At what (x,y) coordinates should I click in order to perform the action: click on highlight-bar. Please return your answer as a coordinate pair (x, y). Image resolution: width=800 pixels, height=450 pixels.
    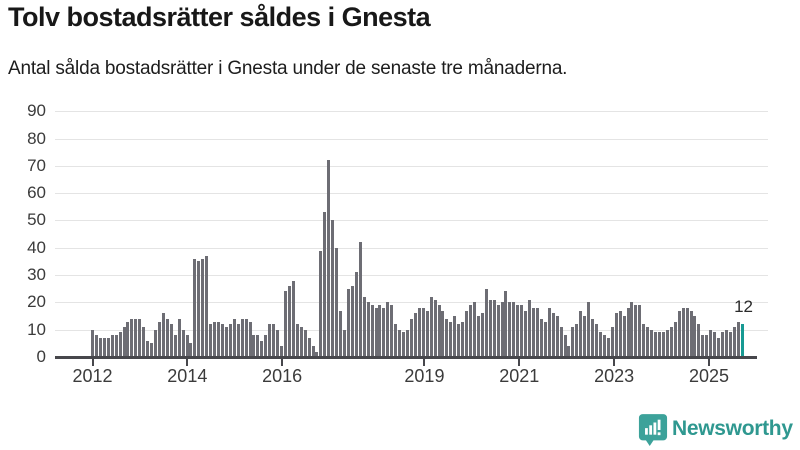
    Looking at the image, I should click on (742, 340).